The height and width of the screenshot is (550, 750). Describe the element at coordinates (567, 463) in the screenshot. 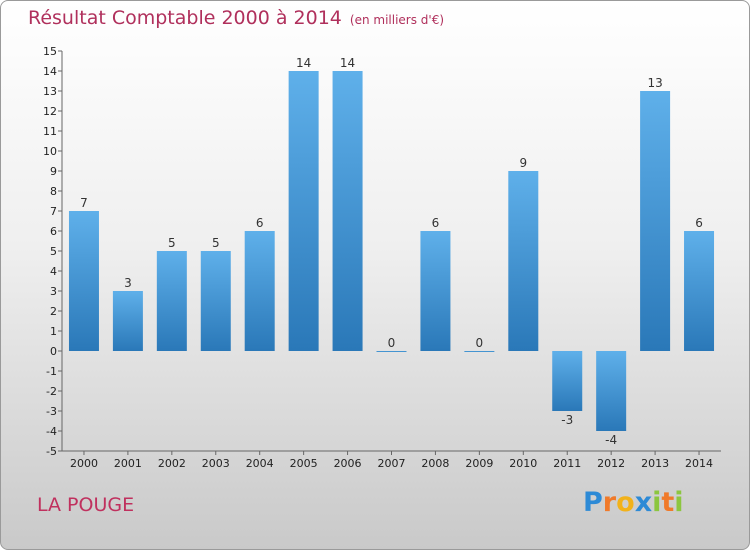

I see `x-tick-label: 2011` at that location.